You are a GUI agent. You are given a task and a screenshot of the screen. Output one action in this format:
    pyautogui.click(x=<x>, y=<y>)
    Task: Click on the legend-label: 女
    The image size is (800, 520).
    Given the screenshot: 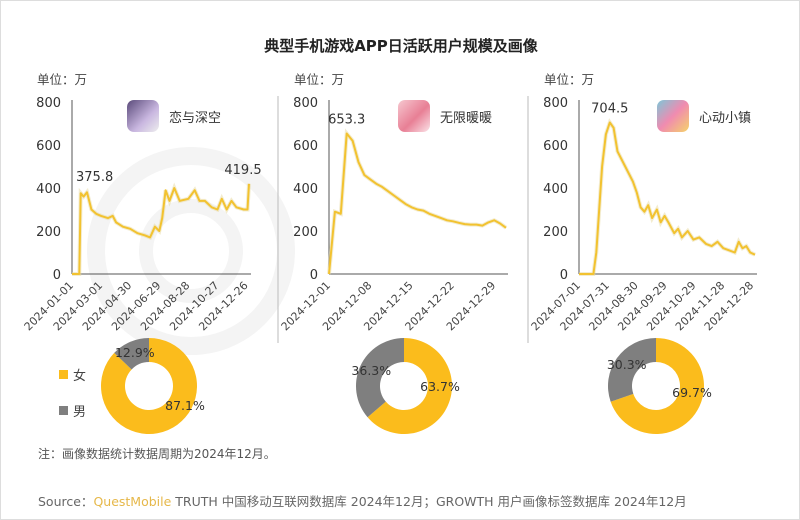 What is the action you would take?
    pyautogui.click(x=80, y=376)
    